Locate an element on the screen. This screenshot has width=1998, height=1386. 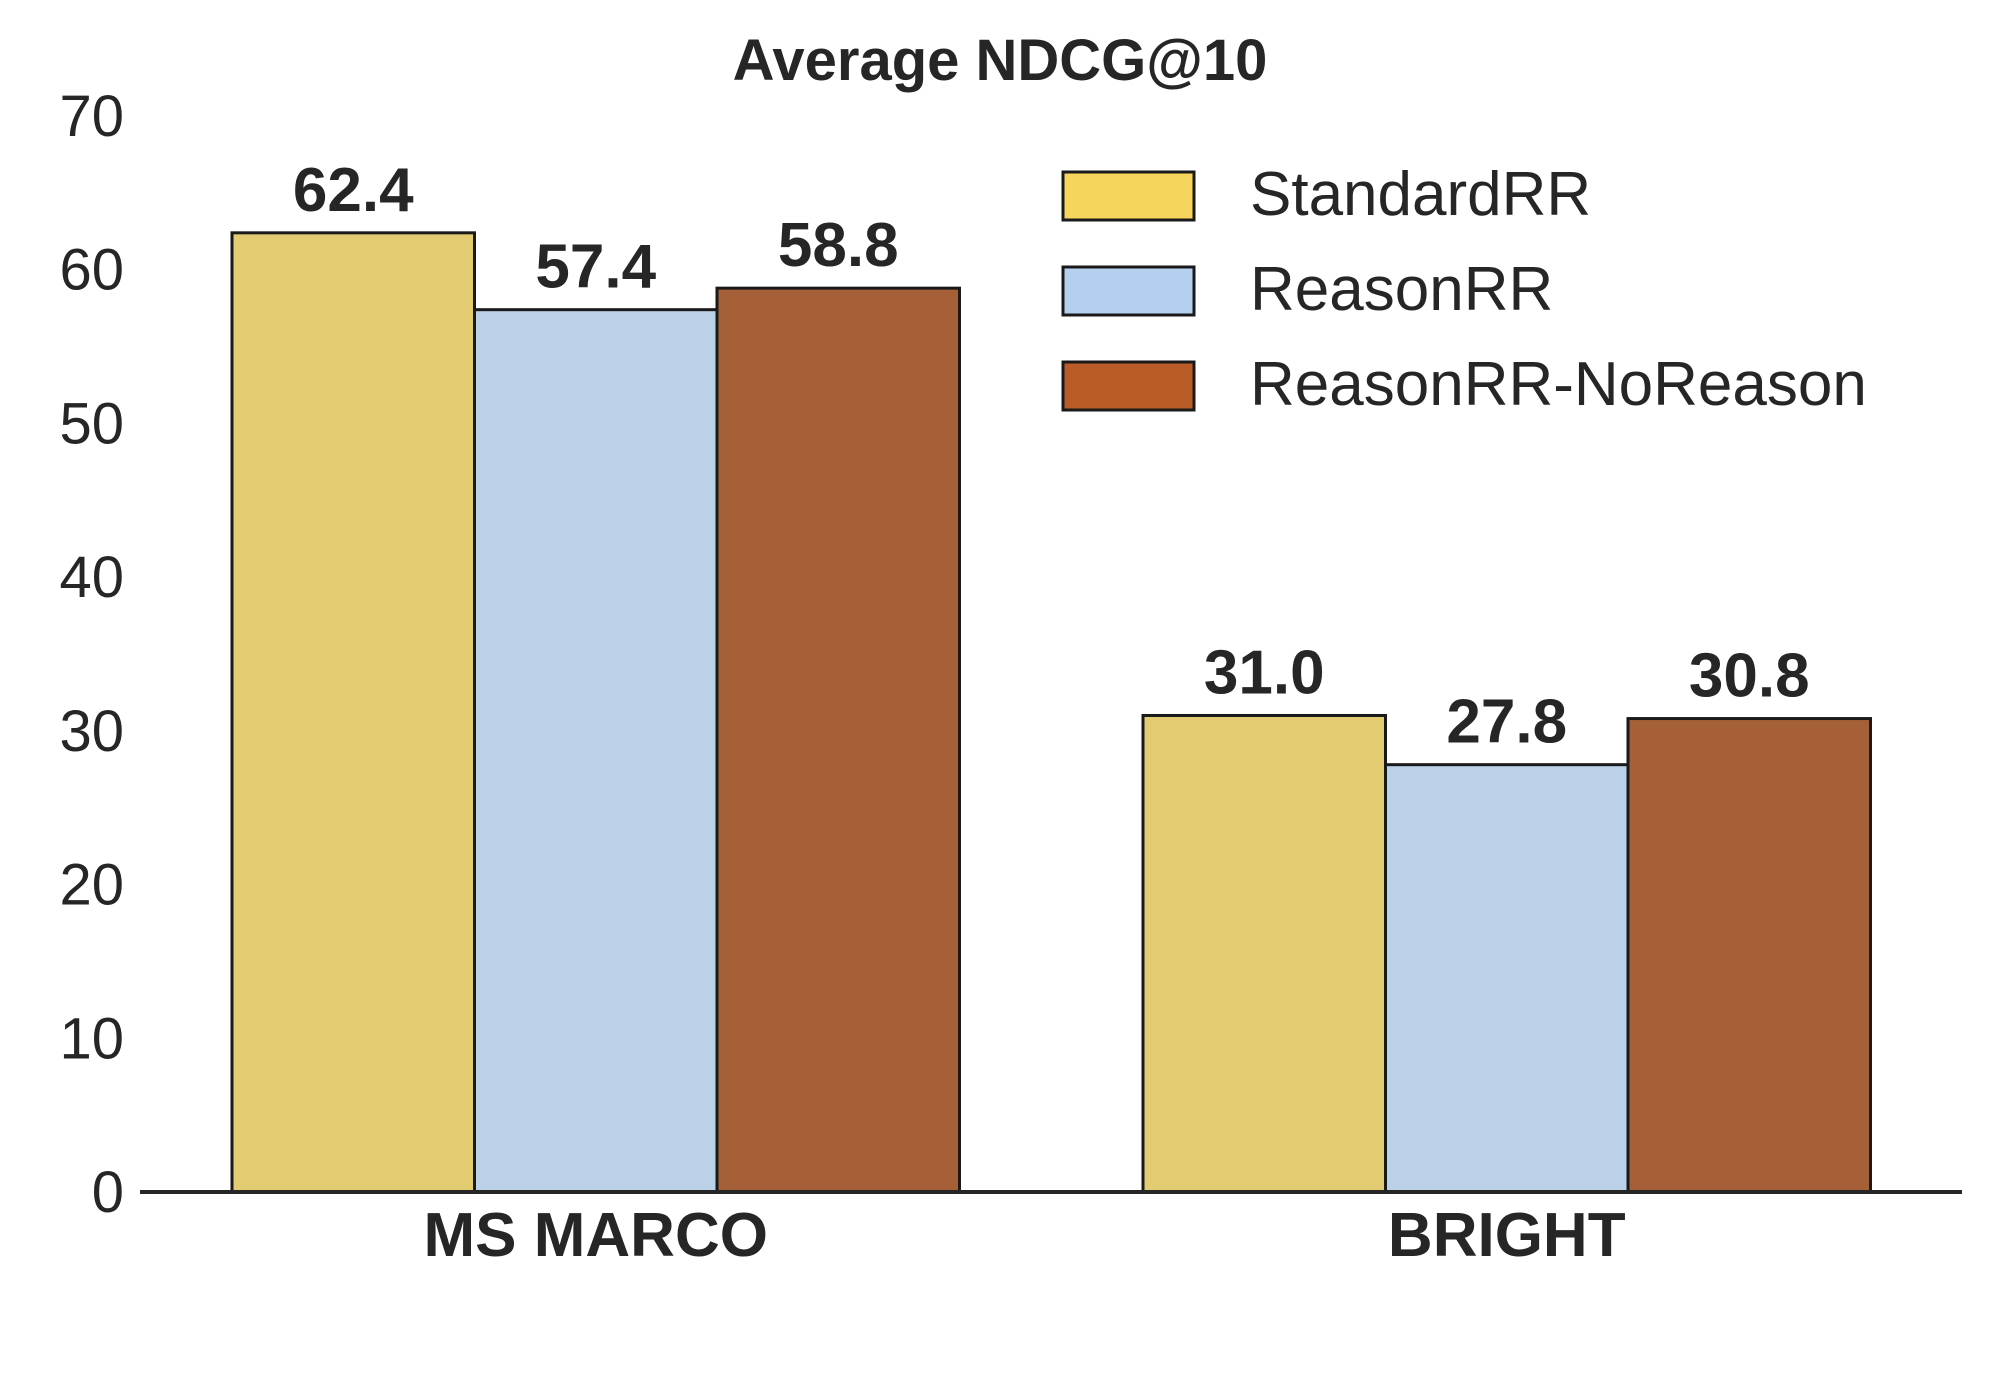
data-label: 58.8 is located at coordinates (838, 245).